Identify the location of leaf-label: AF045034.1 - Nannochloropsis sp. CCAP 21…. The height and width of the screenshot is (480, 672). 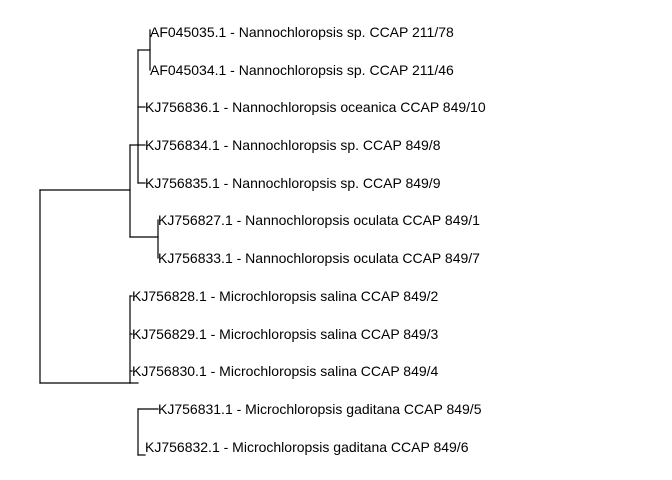
(302, 70).